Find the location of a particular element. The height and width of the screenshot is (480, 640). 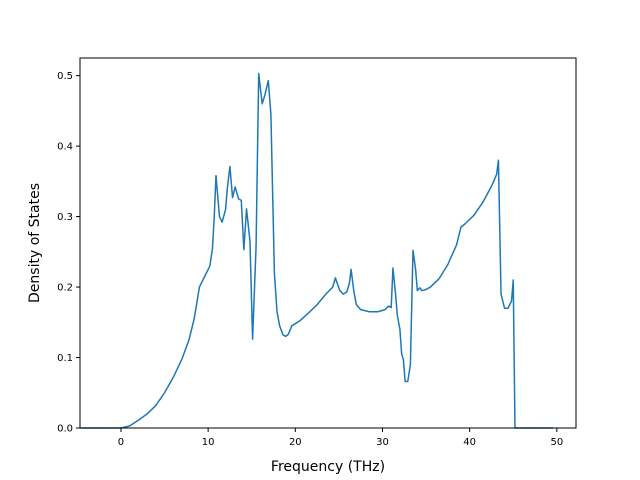

x-tick-label: 30 is located at coordinates (382, 442).